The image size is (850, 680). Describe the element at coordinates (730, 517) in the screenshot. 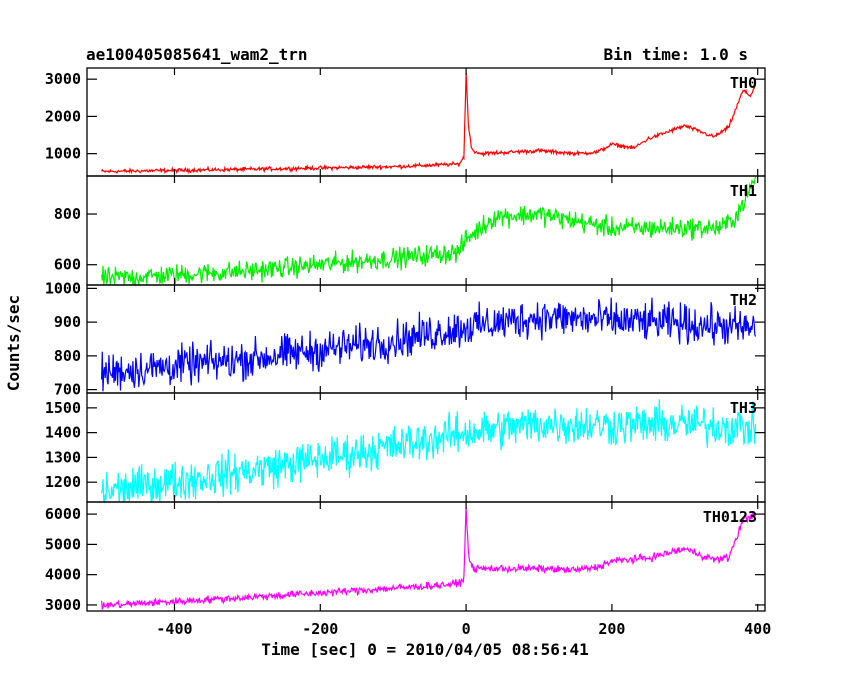

I see `panel-label: TH0123` at that location.